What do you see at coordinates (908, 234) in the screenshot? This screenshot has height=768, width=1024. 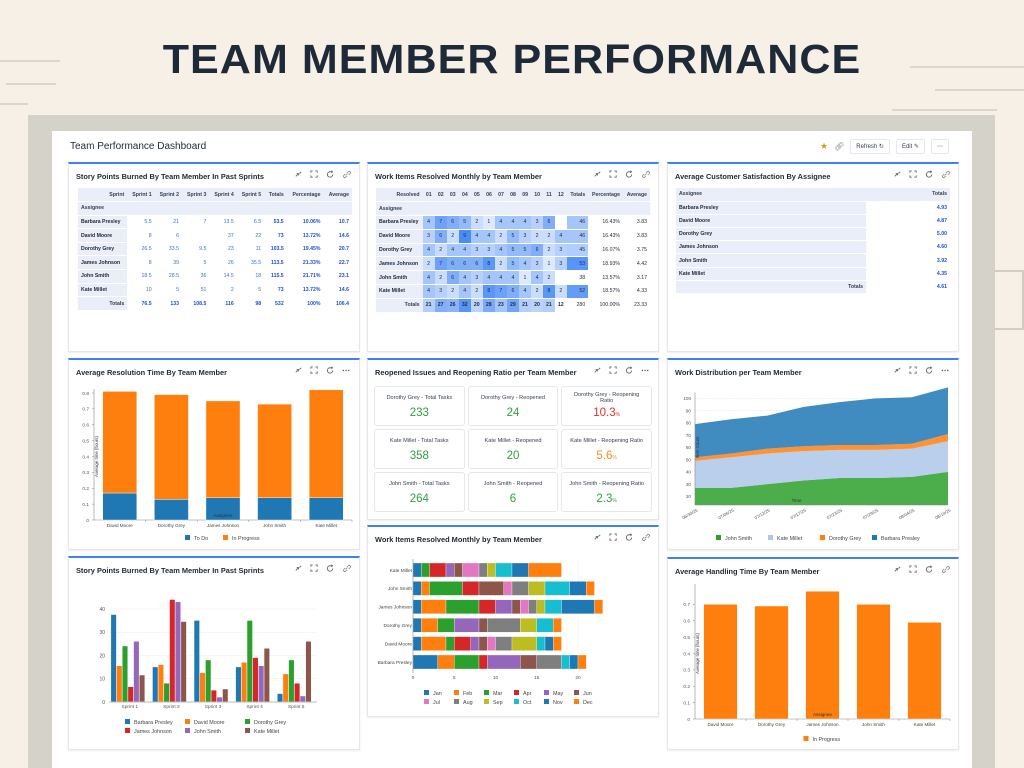 I see `cell-value: 5.00` at bounding box center [908, 234].